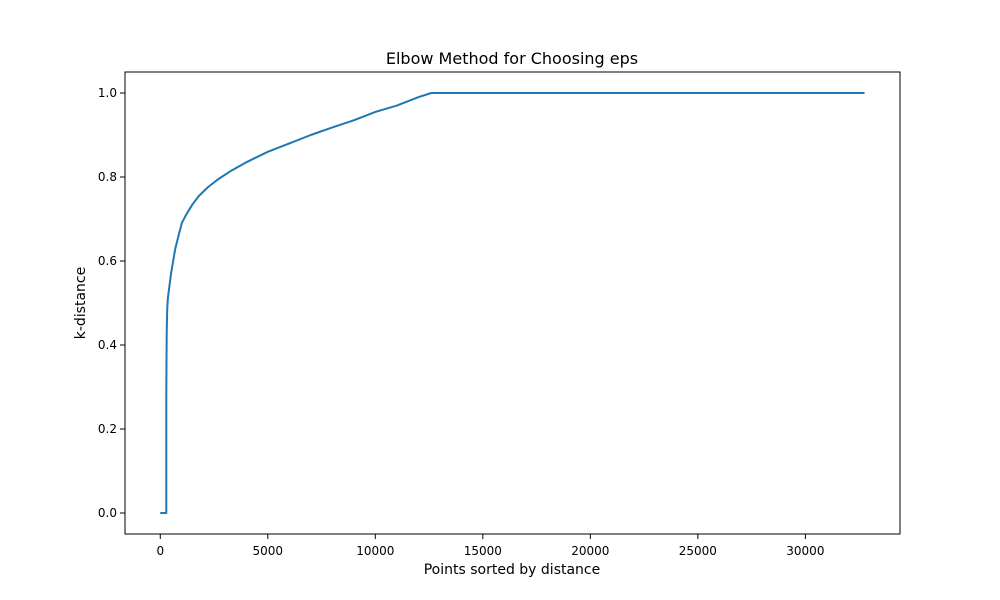 The image size is (1000, 600). What do you see at coordinates (268, 551) in the screenshot?
I see `x-tick-label: 5000` at bounding box center [268, 551].